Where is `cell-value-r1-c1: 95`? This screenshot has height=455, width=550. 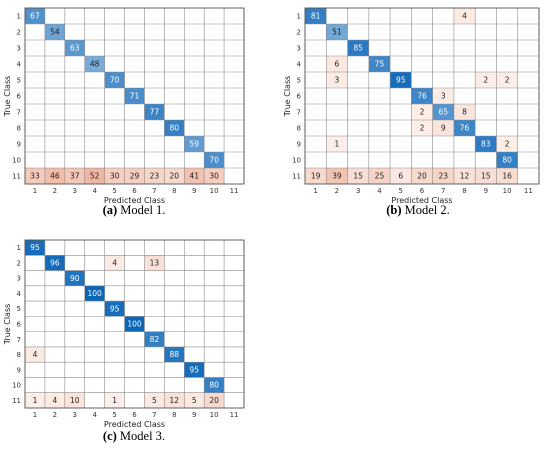
cell-value-r1-c1: 95 is located at coordinates (35, 247).